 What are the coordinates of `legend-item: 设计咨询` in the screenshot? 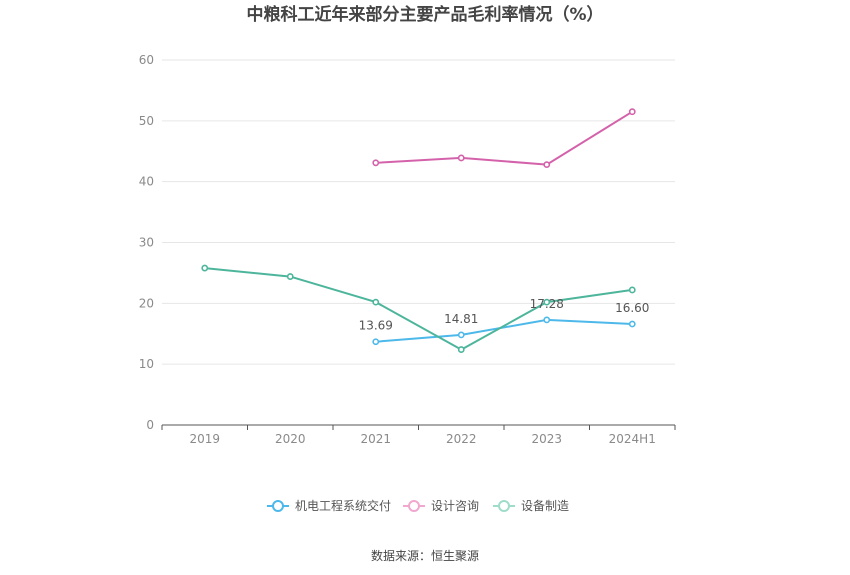 It's located at (441, 505).